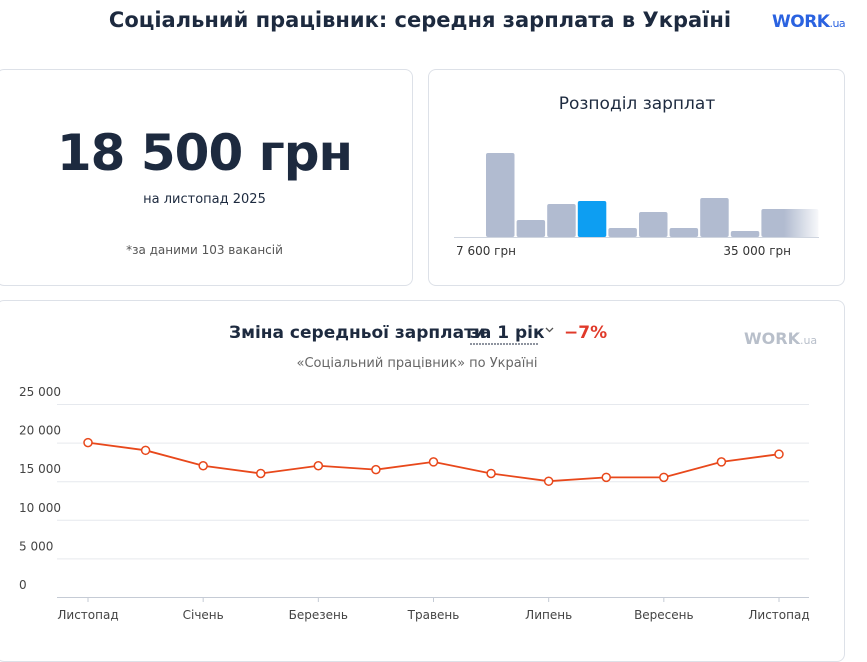 This screenshot has width=867, height=662. I want to click on y-tick-label: 5 000, so click(36, 546).